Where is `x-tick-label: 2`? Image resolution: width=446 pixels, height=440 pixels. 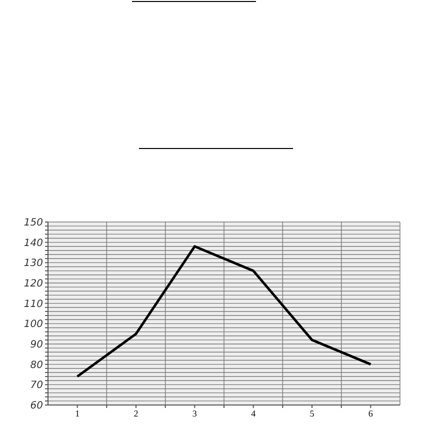 x-tick-label: 2 is located at coordinates (136, 413).